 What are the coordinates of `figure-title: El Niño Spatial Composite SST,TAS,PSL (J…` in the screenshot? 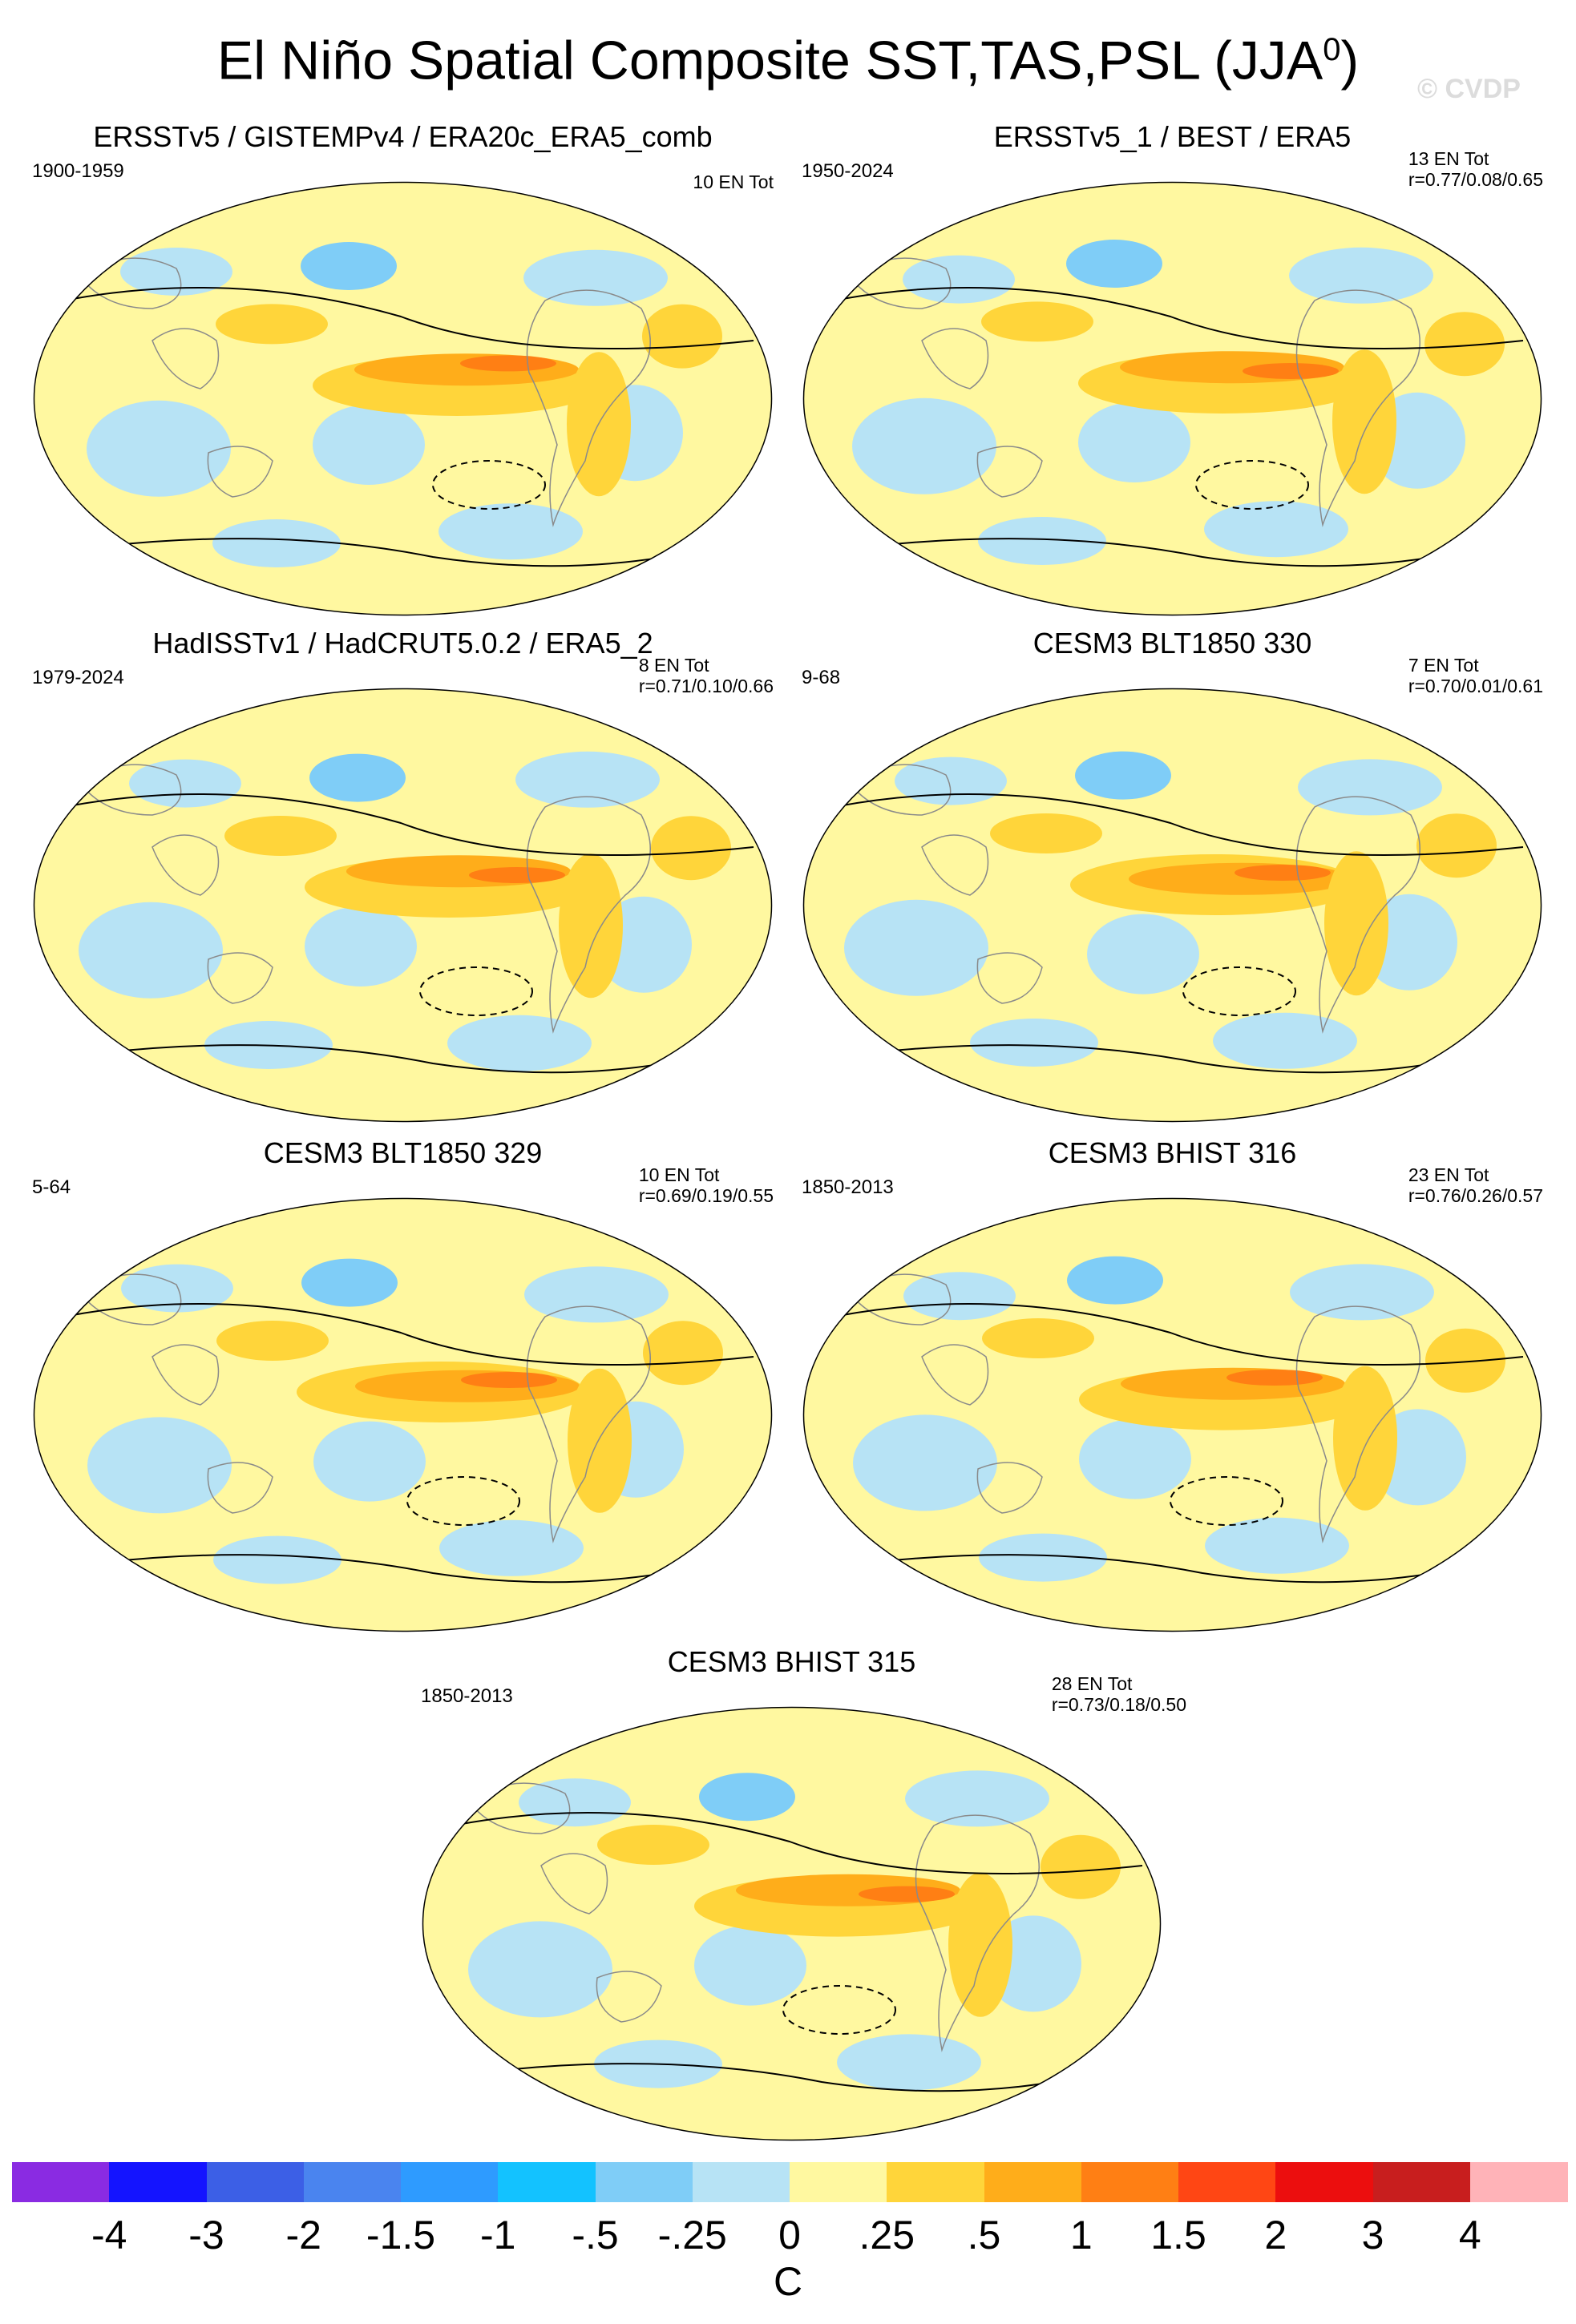 It's located at (788, 60).